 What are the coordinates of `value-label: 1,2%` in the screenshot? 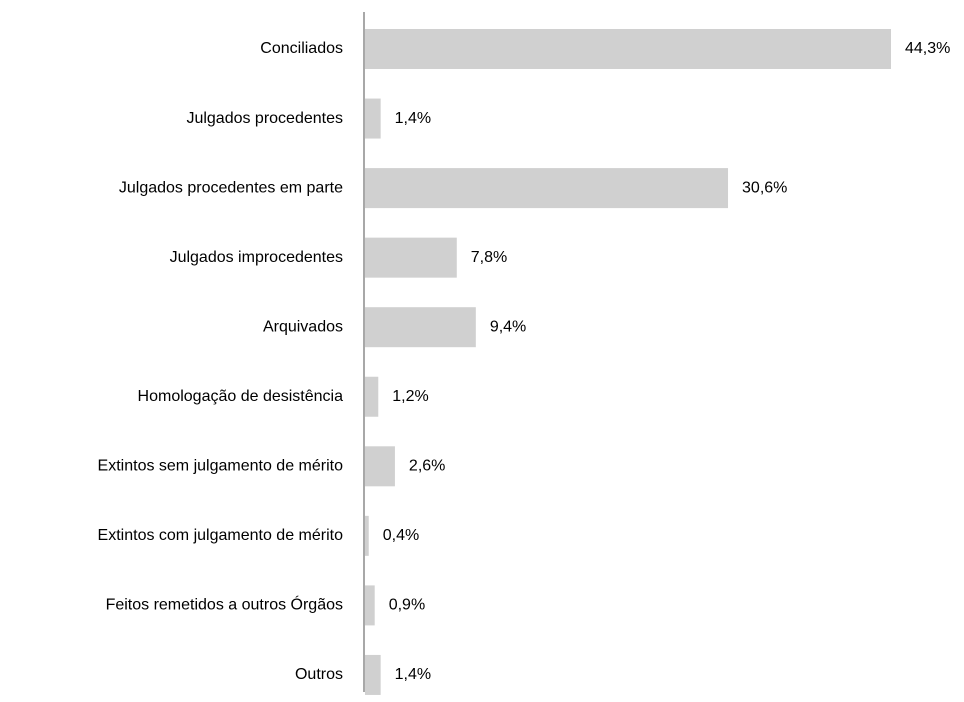 It's located at (410, 396).